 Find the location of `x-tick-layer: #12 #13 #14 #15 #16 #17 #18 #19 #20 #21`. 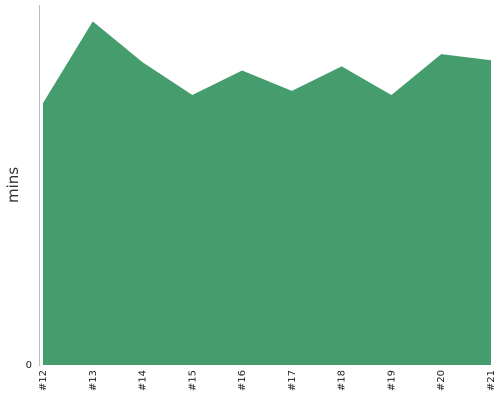

x-tick-layer: #12 #13 #14 #15 #16 #17 #18 #19 #20 #21 is located at coordinates (267, 380).